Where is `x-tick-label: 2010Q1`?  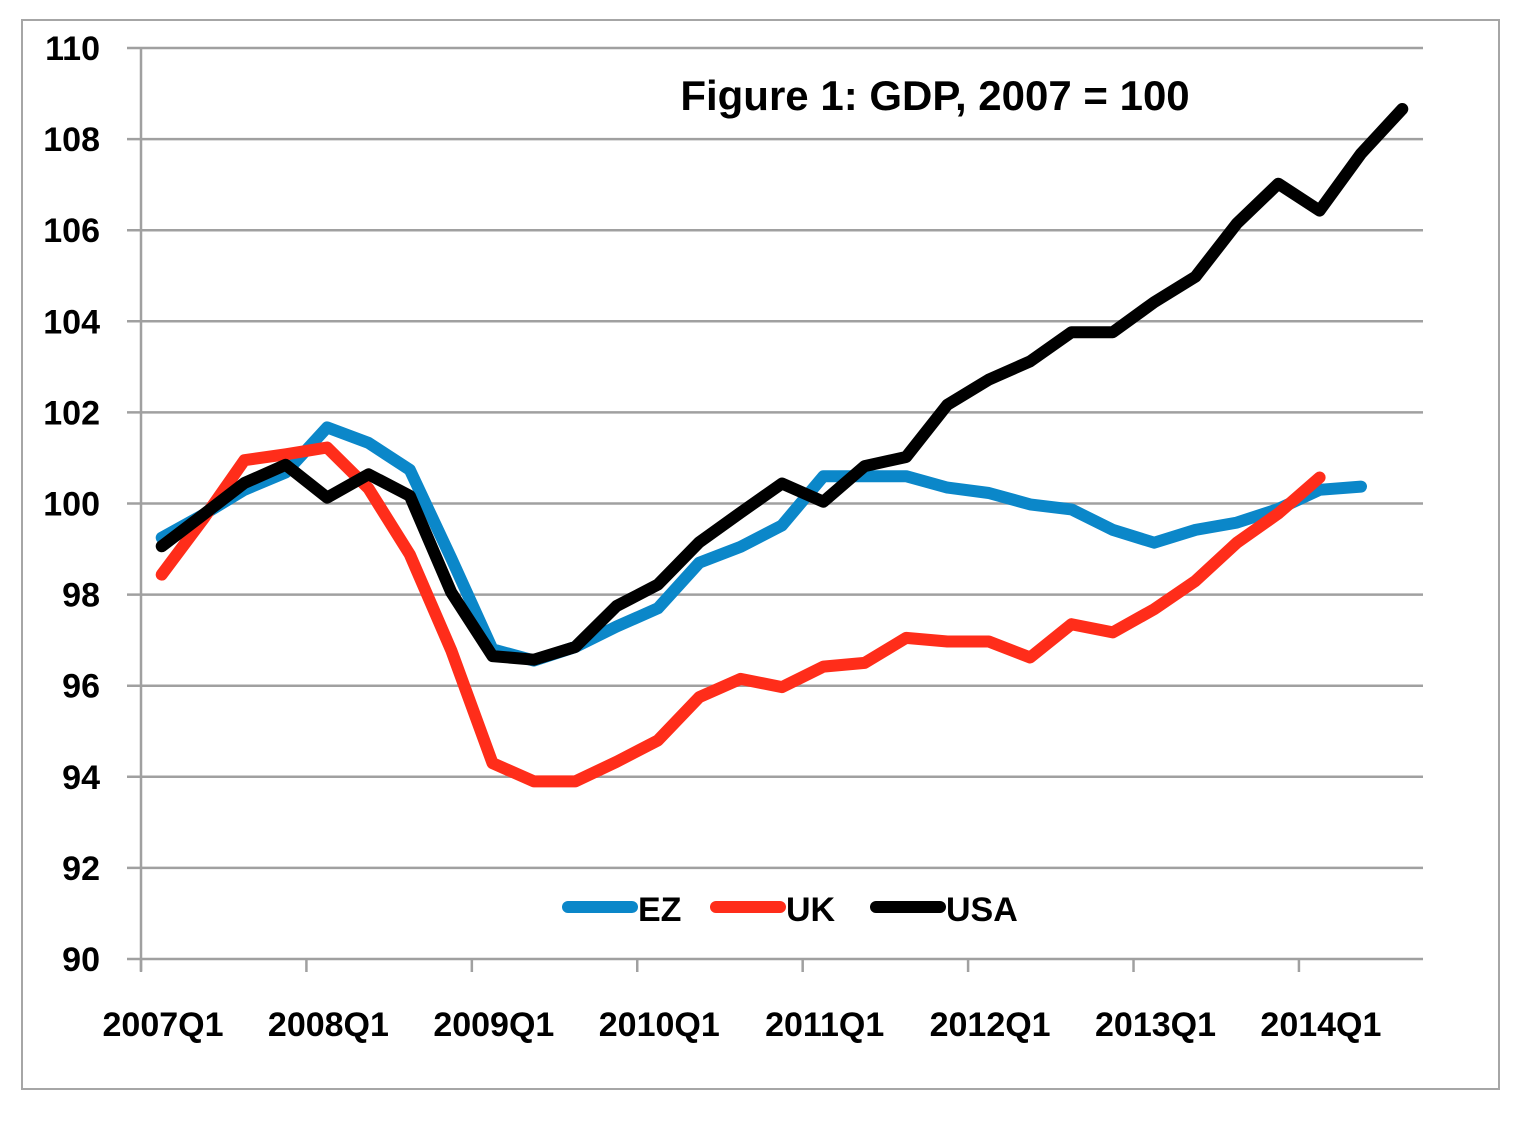
x-tick-label: 2010Q1 is located at coordinates (659, 1025).